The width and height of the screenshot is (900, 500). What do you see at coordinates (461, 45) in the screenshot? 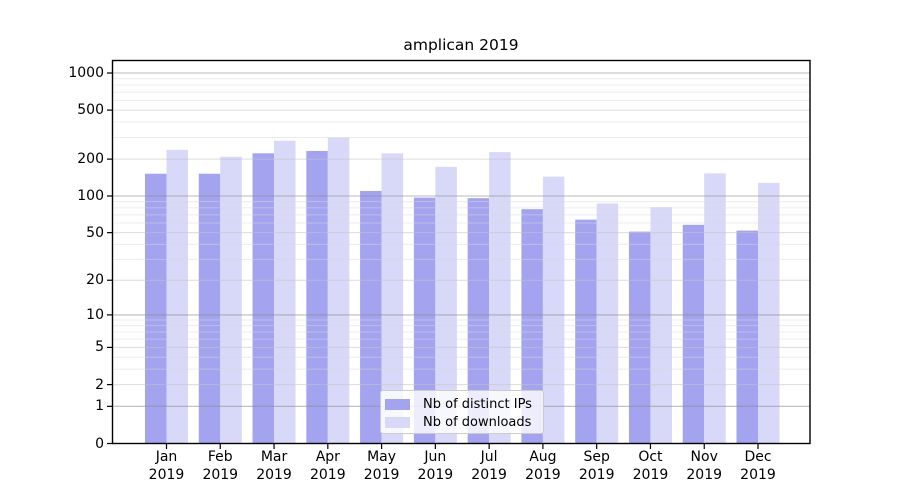
I see `chart-title: amplican 2019` at bounding box center [461, 45].